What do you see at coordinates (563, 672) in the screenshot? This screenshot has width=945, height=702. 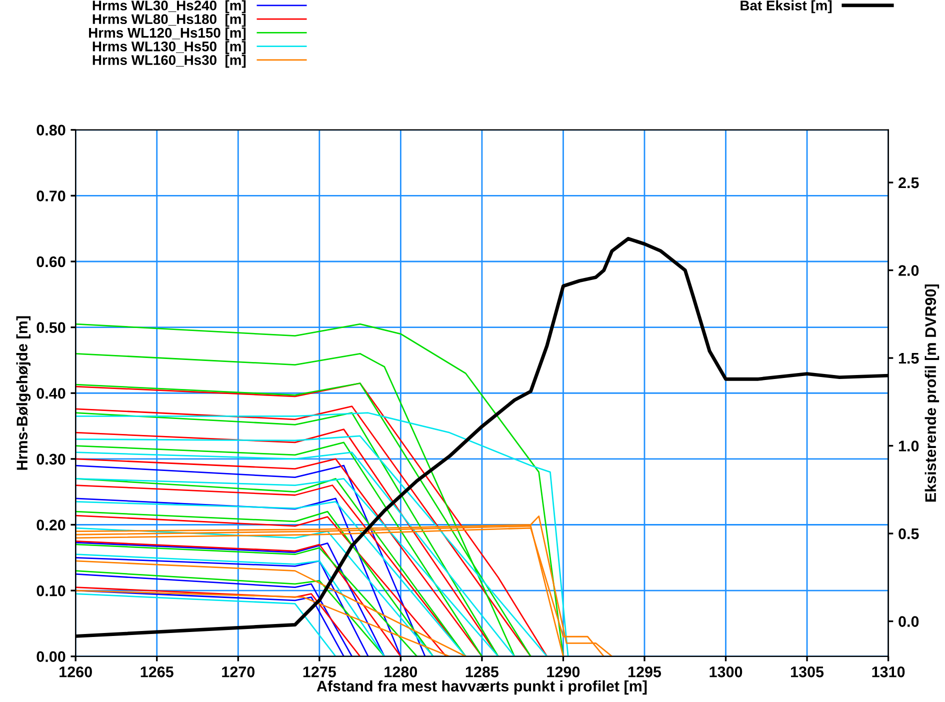 I see `x-tick-label: 1290` at bounding box center [563, 672].